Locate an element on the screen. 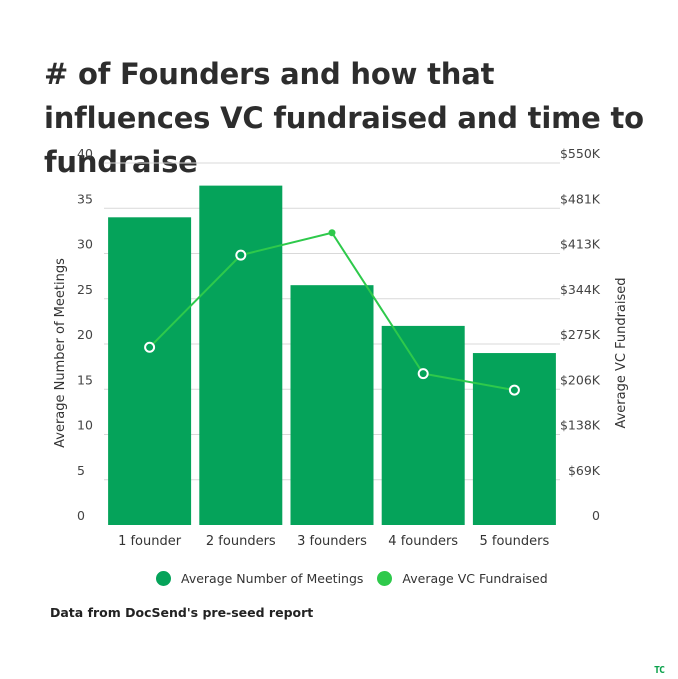 This screenshot has width=678, height=679. right-tick-label: $413K is located at coordinates (580, 244).